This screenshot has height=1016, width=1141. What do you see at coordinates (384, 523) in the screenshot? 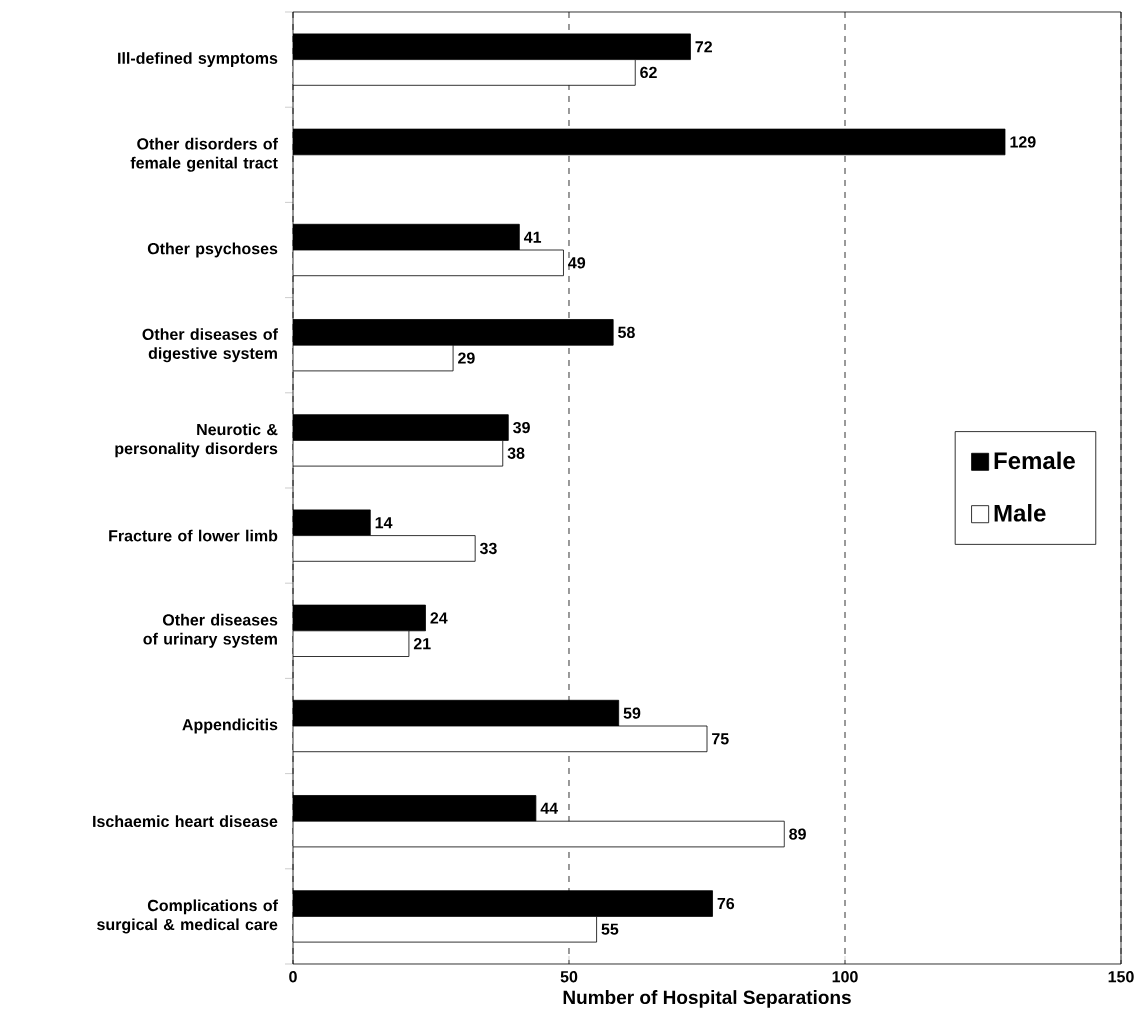
I see `data-label: 14` at bounding box center [384, 523].